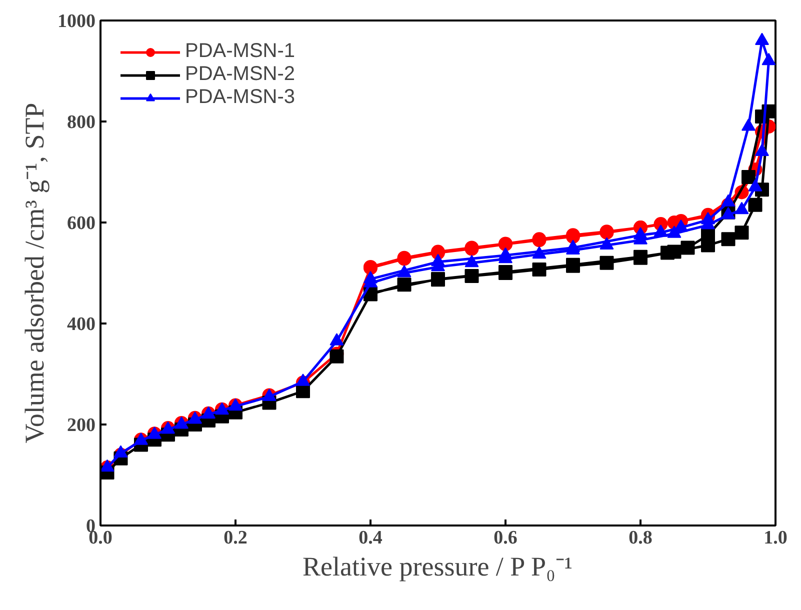 Image resolution: width=801 pixels, height=610 pixels. Describe the element at coordinates (77, 21) in the screenshot. I see `y-tick-label: 1000` at that location.